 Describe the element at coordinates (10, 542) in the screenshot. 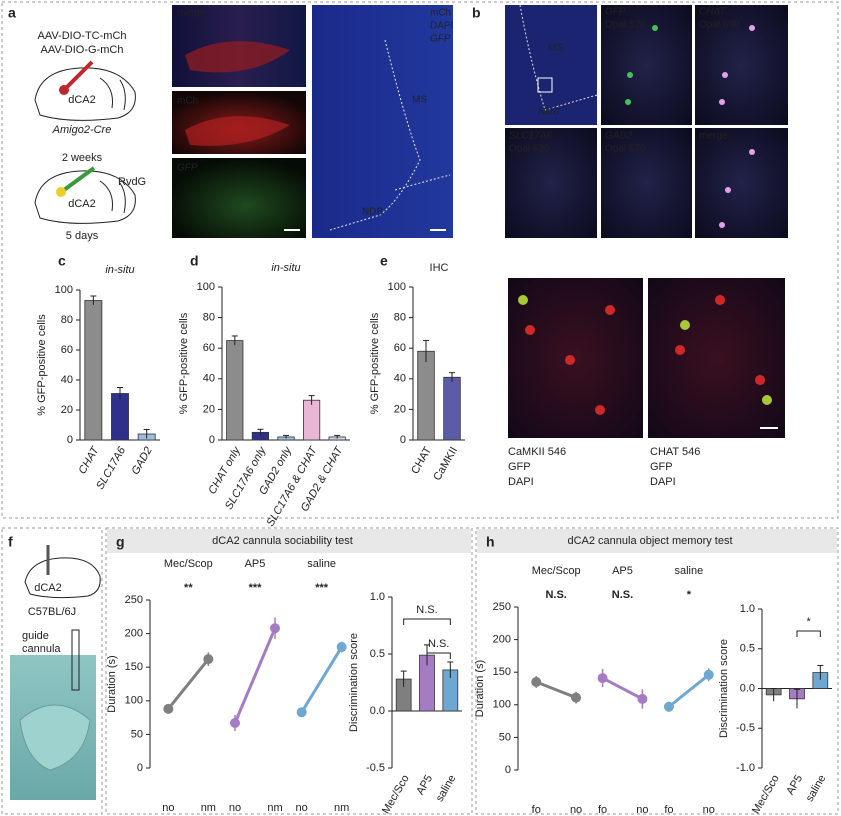

I see `panel-label: f` at that location.